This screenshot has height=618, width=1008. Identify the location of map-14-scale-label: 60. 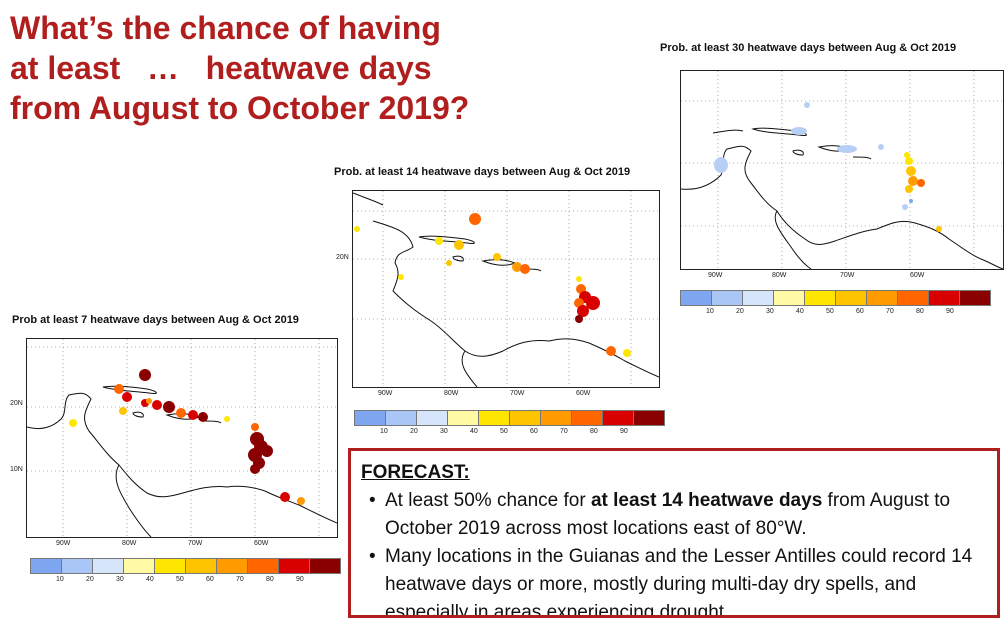
(534, 431).